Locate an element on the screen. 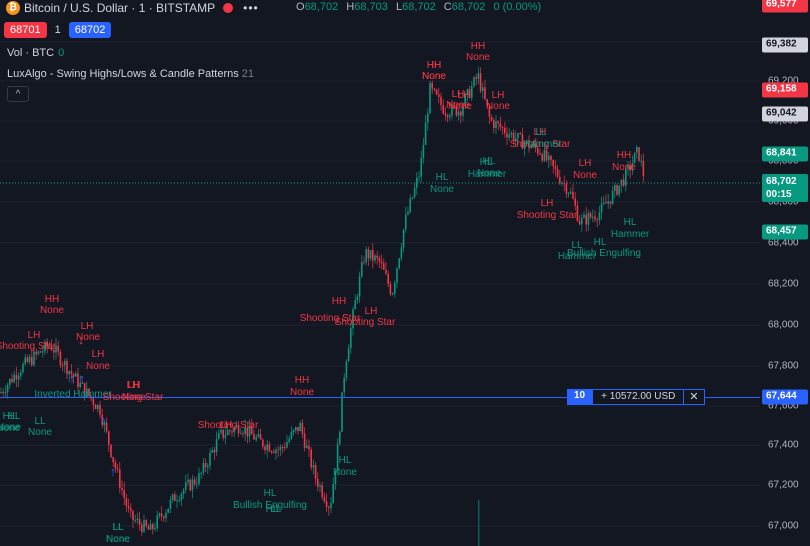 This screenshot has height=546, width=810. collapse-legend-button: ^ is located at coordinates (18, 94).